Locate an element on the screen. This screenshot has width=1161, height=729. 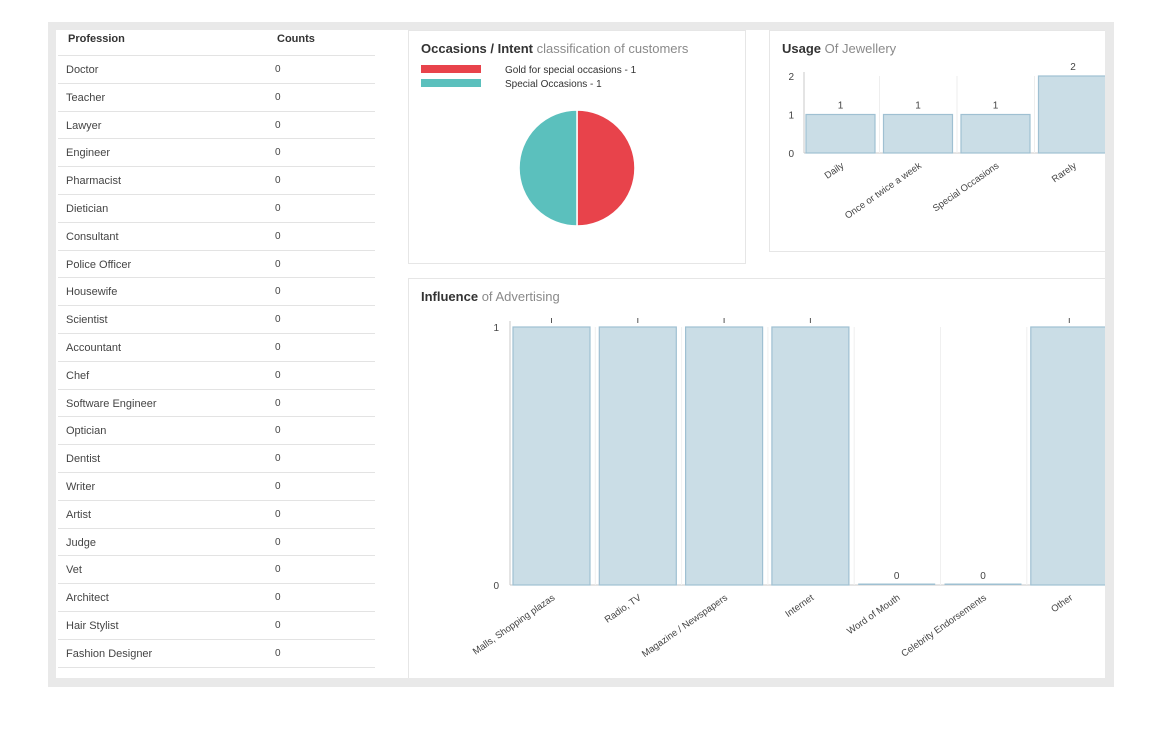
profession-name: Housewife is located at coordinates (92, 292).